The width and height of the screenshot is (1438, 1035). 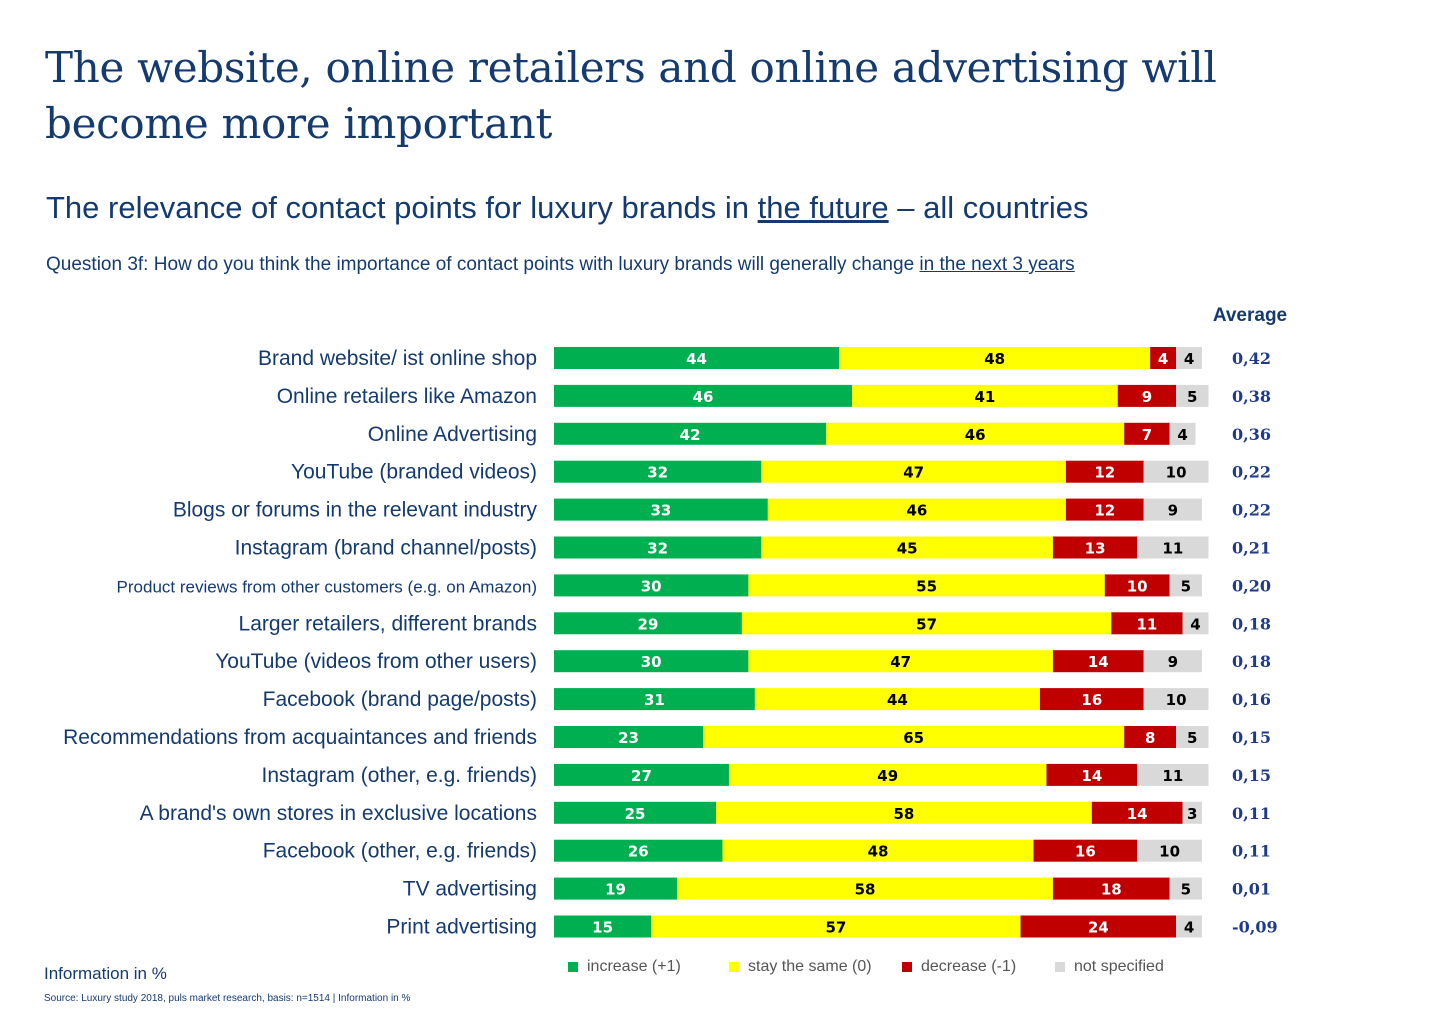 I want to click on legend-swatch-decrease, so click(x=907, y=967).